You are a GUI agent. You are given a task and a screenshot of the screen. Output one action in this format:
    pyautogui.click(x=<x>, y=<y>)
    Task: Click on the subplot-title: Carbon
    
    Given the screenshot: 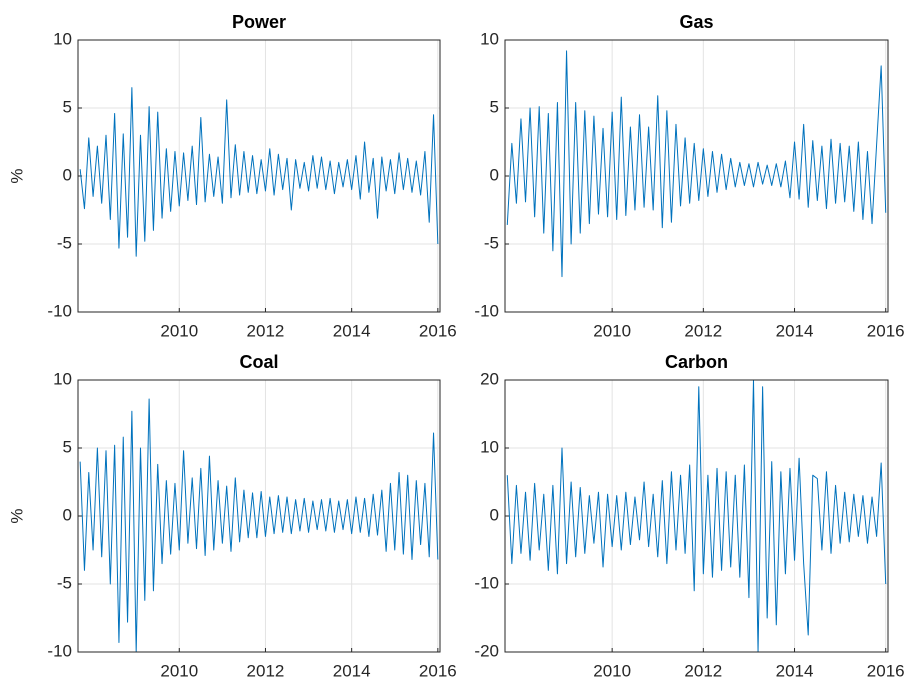 What is the action you would take?
    pyautogui.click(x=696, y=362)
    